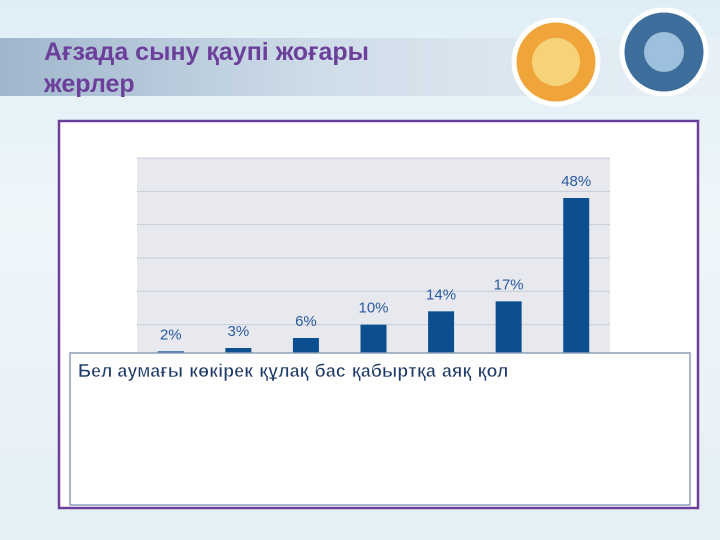  What do you see at coordinates (306, 321) in the screenshot?
I see `value-label: 6%` at bounding box center [306, 321].